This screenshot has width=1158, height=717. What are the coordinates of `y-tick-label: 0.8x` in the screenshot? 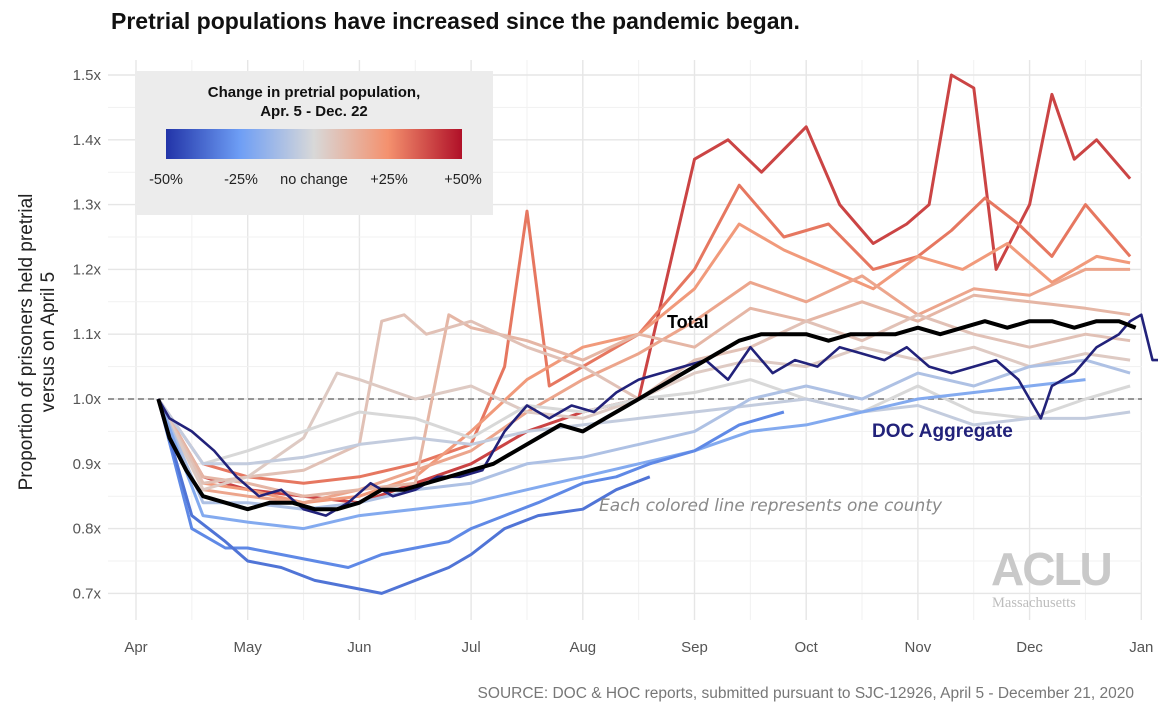 It's located at (87, 529).